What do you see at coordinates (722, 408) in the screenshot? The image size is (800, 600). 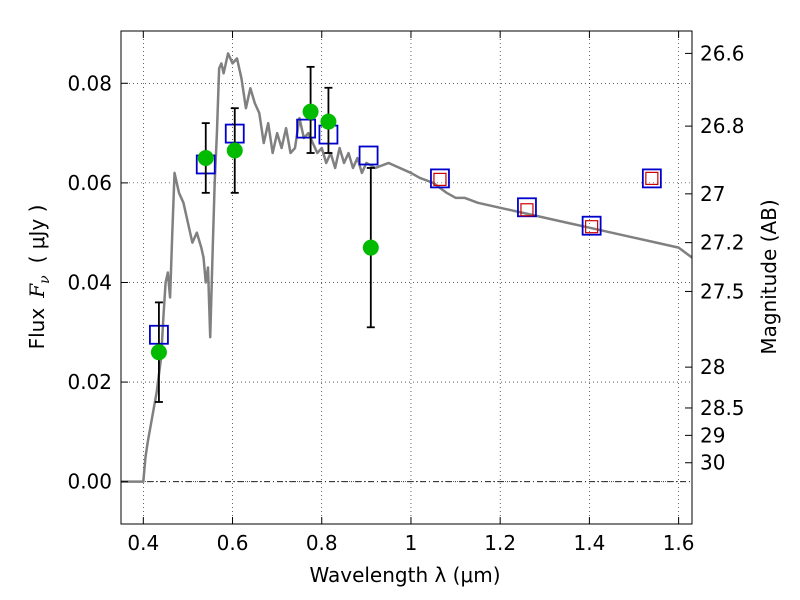 I see `right-tick-label: 28.5` at bounding box center [722, 408].